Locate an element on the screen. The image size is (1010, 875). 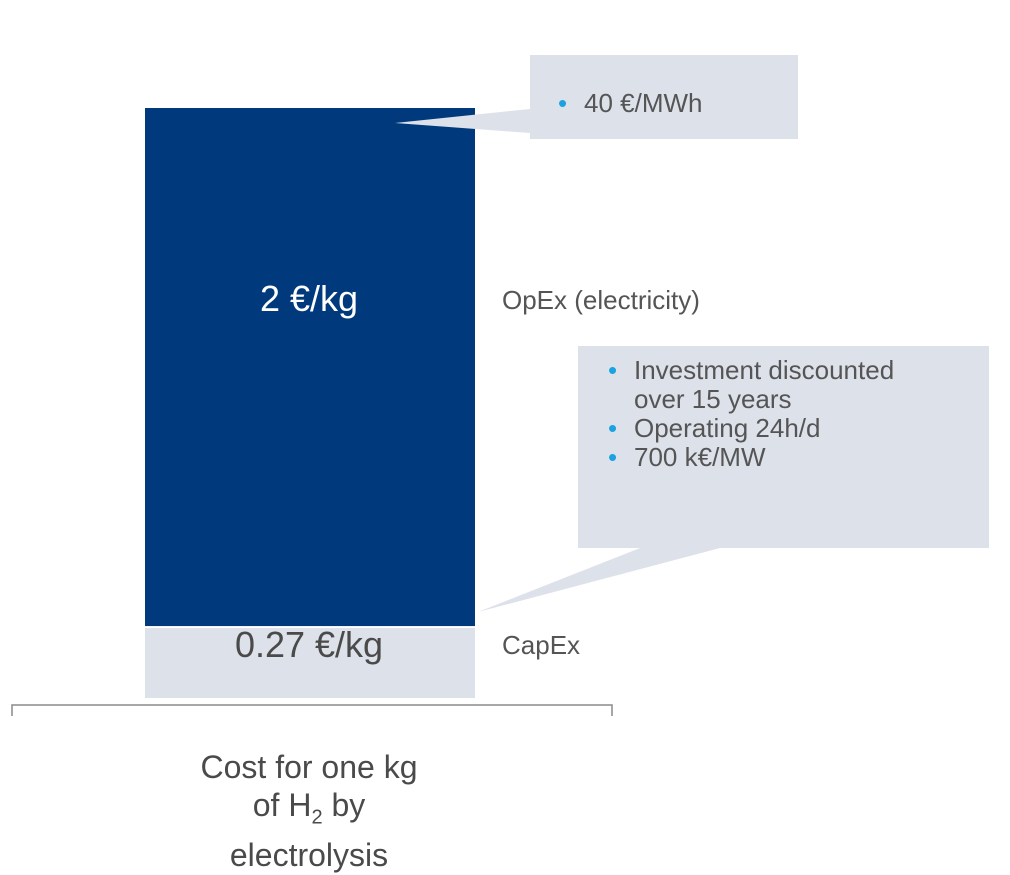
callout-opex-pointer is located at coordinates (462, 121).